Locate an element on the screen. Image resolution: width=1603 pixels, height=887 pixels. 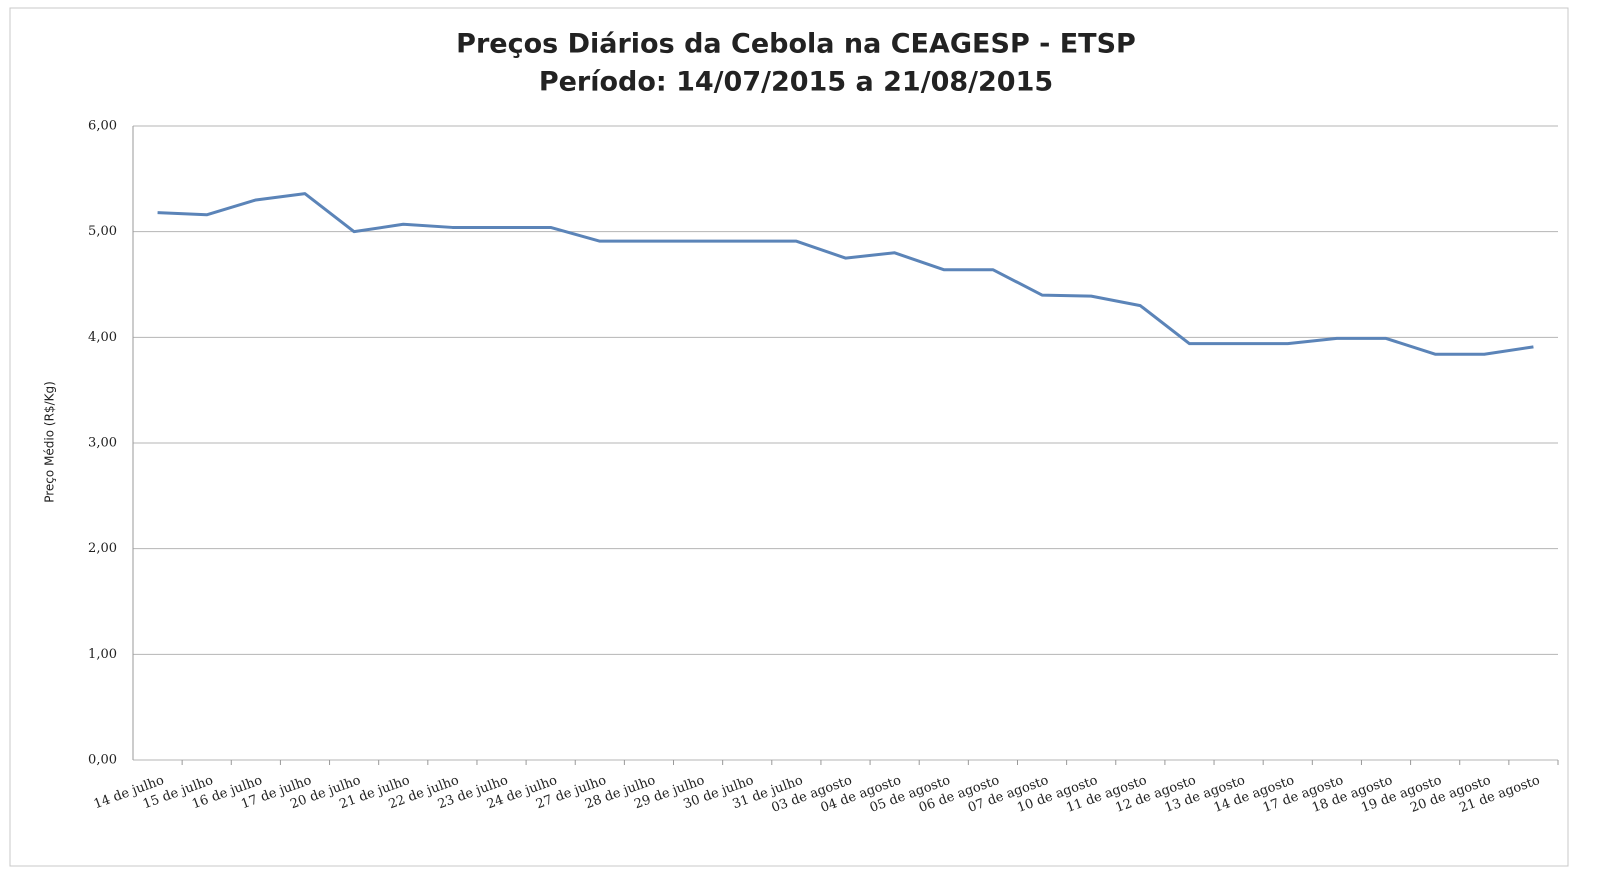
y-tick-label: 4,00 is located at coordinates (102, 337).